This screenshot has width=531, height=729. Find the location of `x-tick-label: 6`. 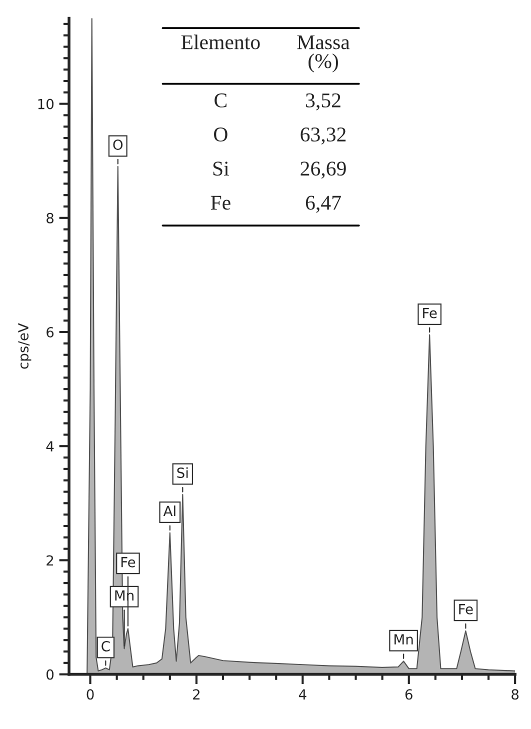

x-tick-label: 6 is located at coordinates (408, 694).